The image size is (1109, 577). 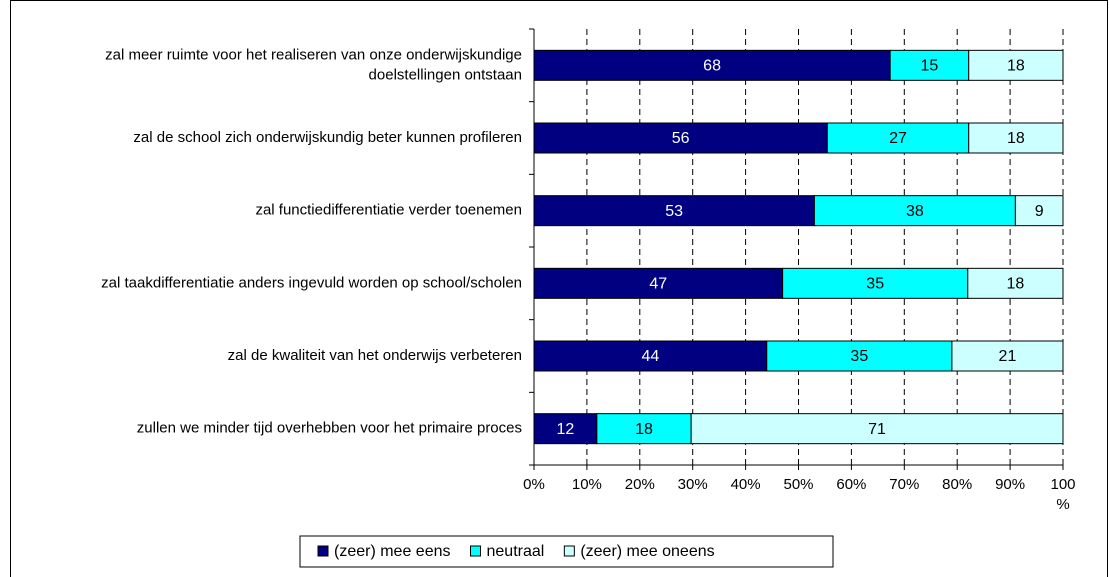 I want to click on x-tick-label-part: 90%, so click(x=1010, y=484).